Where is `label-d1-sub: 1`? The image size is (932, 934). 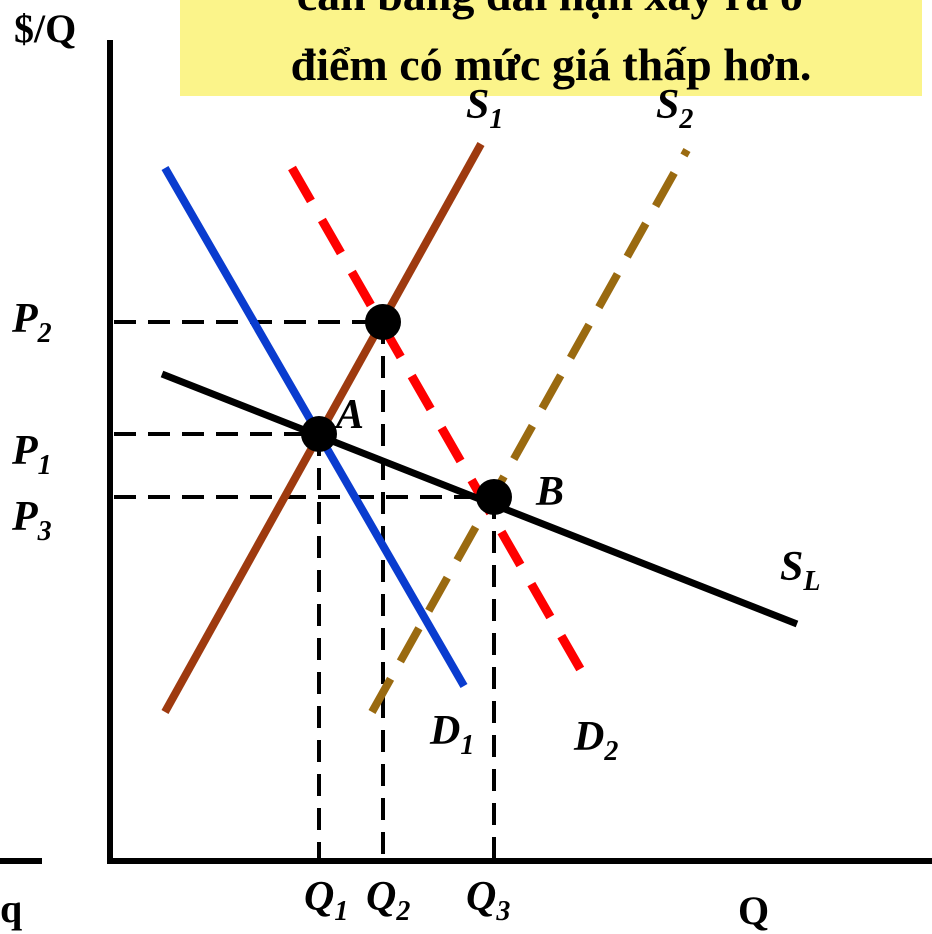 label-d1-sub: 1 is located at coordinates (467, 745).